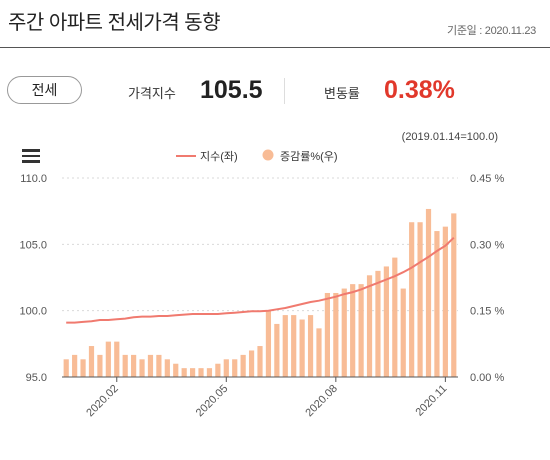 This screenshot has height=460, width=550. Describe the element at coordinates (152, 93) in the screenshot. I see `index-label: 가격지수` at that location.